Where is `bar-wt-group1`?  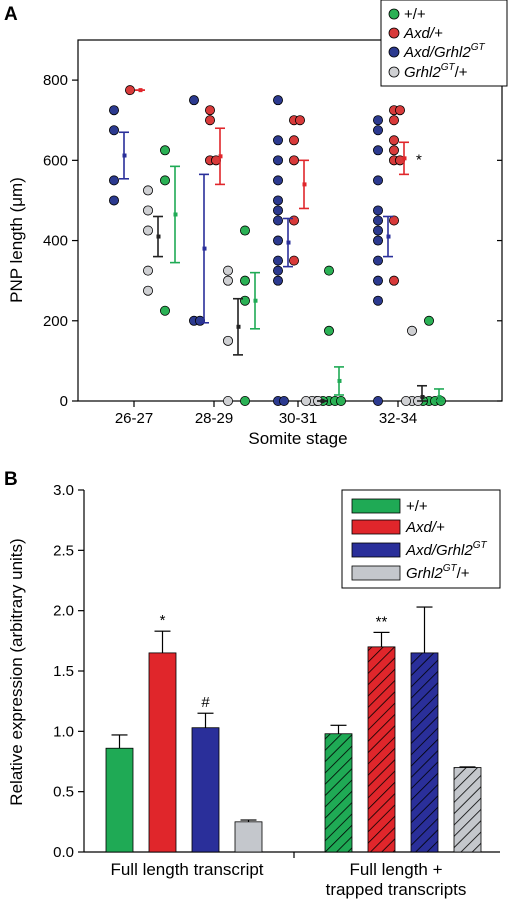
bar-wt-group1 is located at coordinates (119, 800).